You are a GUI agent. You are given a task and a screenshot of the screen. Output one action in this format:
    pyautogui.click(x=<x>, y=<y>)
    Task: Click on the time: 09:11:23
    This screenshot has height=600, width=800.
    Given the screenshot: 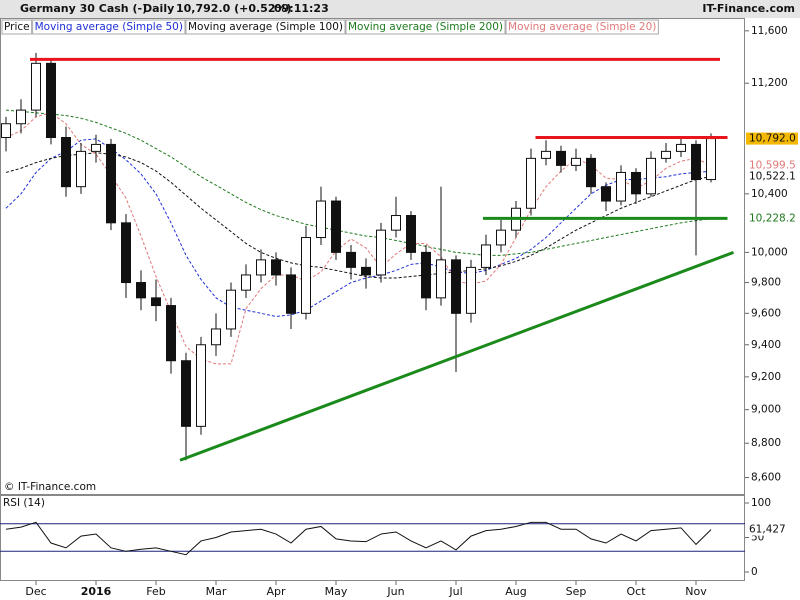 What is the action you would take?
    pyautogui.click(x=301, y=8)
    